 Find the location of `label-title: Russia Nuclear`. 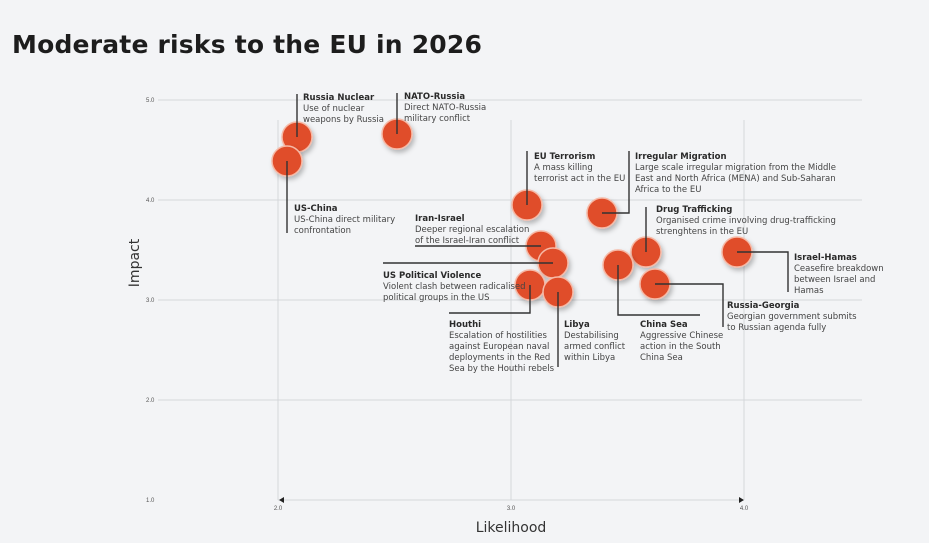

label-title: Russia Nuclear is located at coordinates (339, 98).